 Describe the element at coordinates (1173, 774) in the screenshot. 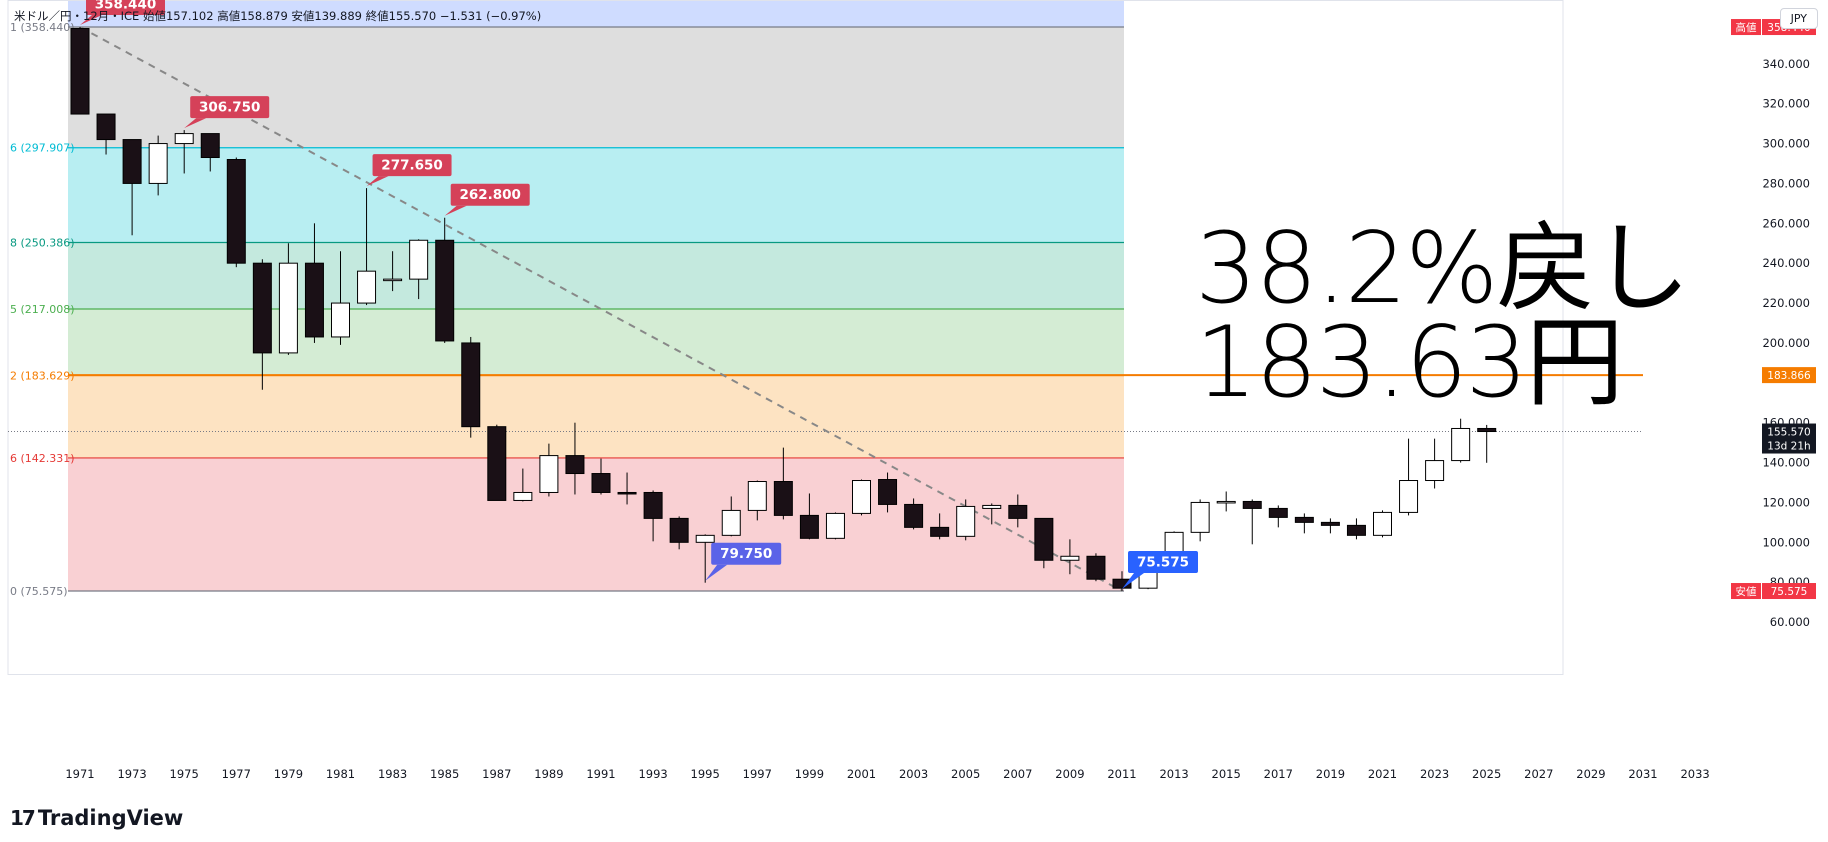

I see `x-tick-label: 2013` at that location.